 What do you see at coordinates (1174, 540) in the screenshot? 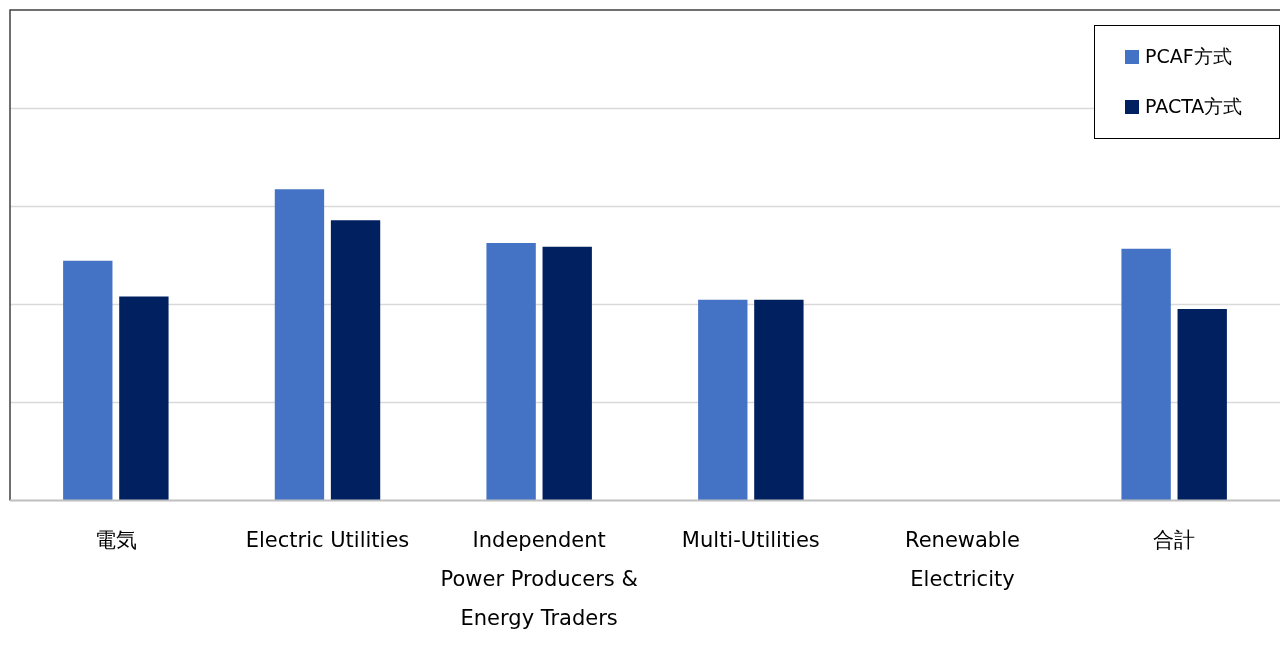
I see `x-tick-label: 合計` at bounding box center [1174, 540].